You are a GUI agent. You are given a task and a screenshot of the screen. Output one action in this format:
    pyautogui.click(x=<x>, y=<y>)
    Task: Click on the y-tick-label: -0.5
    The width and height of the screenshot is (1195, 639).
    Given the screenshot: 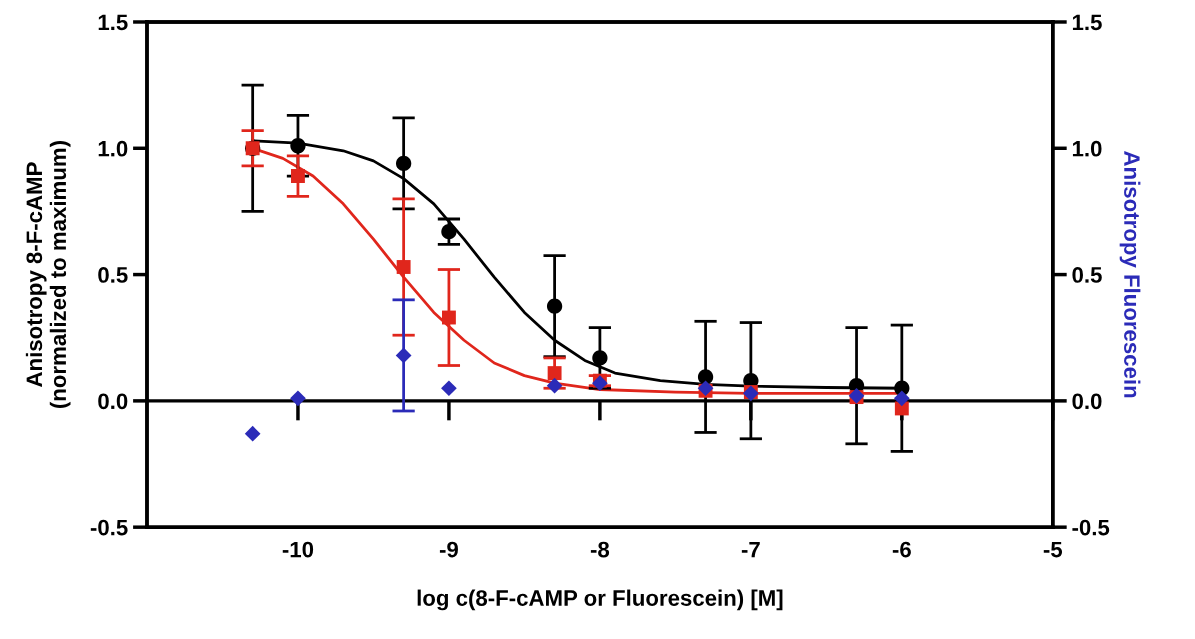 What is the action you would take?
    pyautogui.click(x=109, y=527)
    